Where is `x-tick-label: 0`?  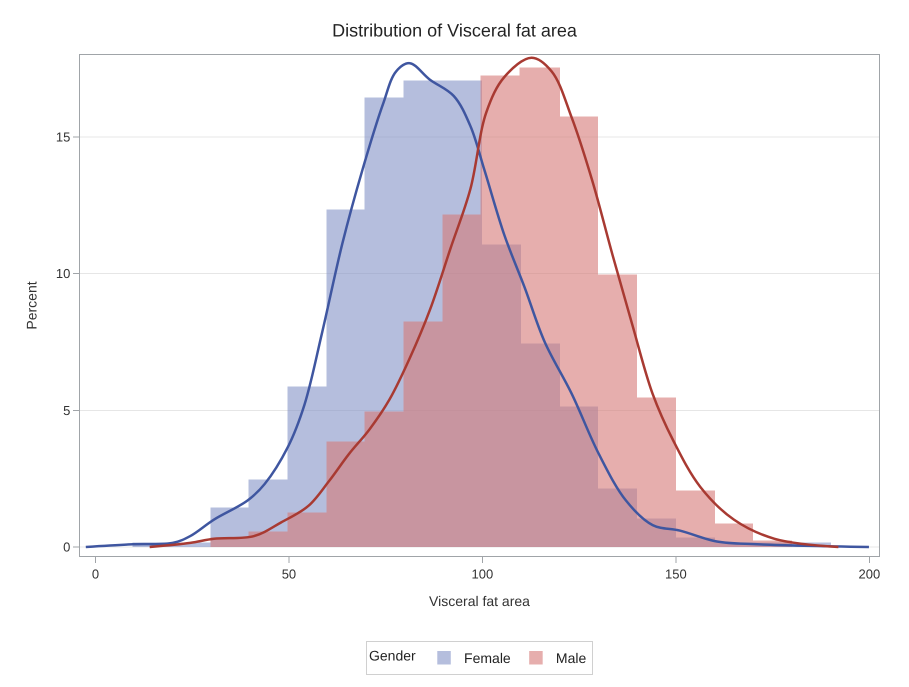
x-tick-label: 0 is located at coordinates (96, 574).